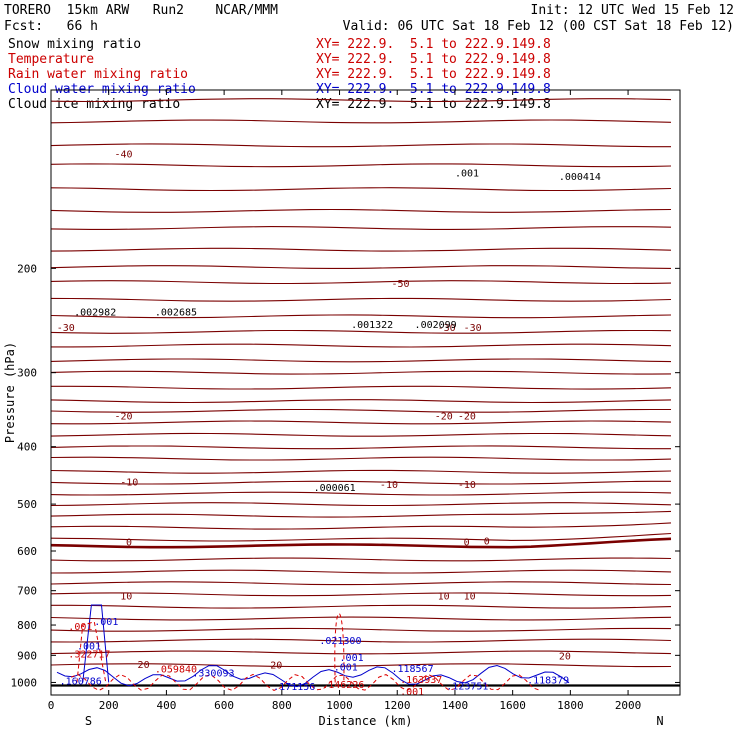 Image resolution: width=740 pixels, height=744 pixels. What do you see at coordinates (27, 268) in the screenshot?
I see `y-tick-label: 200` at bounding box center [27, 268].